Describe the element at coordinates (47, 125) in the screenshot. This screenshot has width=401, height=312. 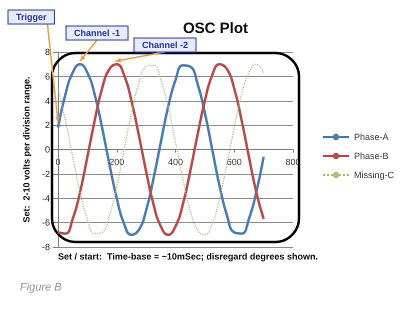
I see `y-tick-label: 2` at that location.